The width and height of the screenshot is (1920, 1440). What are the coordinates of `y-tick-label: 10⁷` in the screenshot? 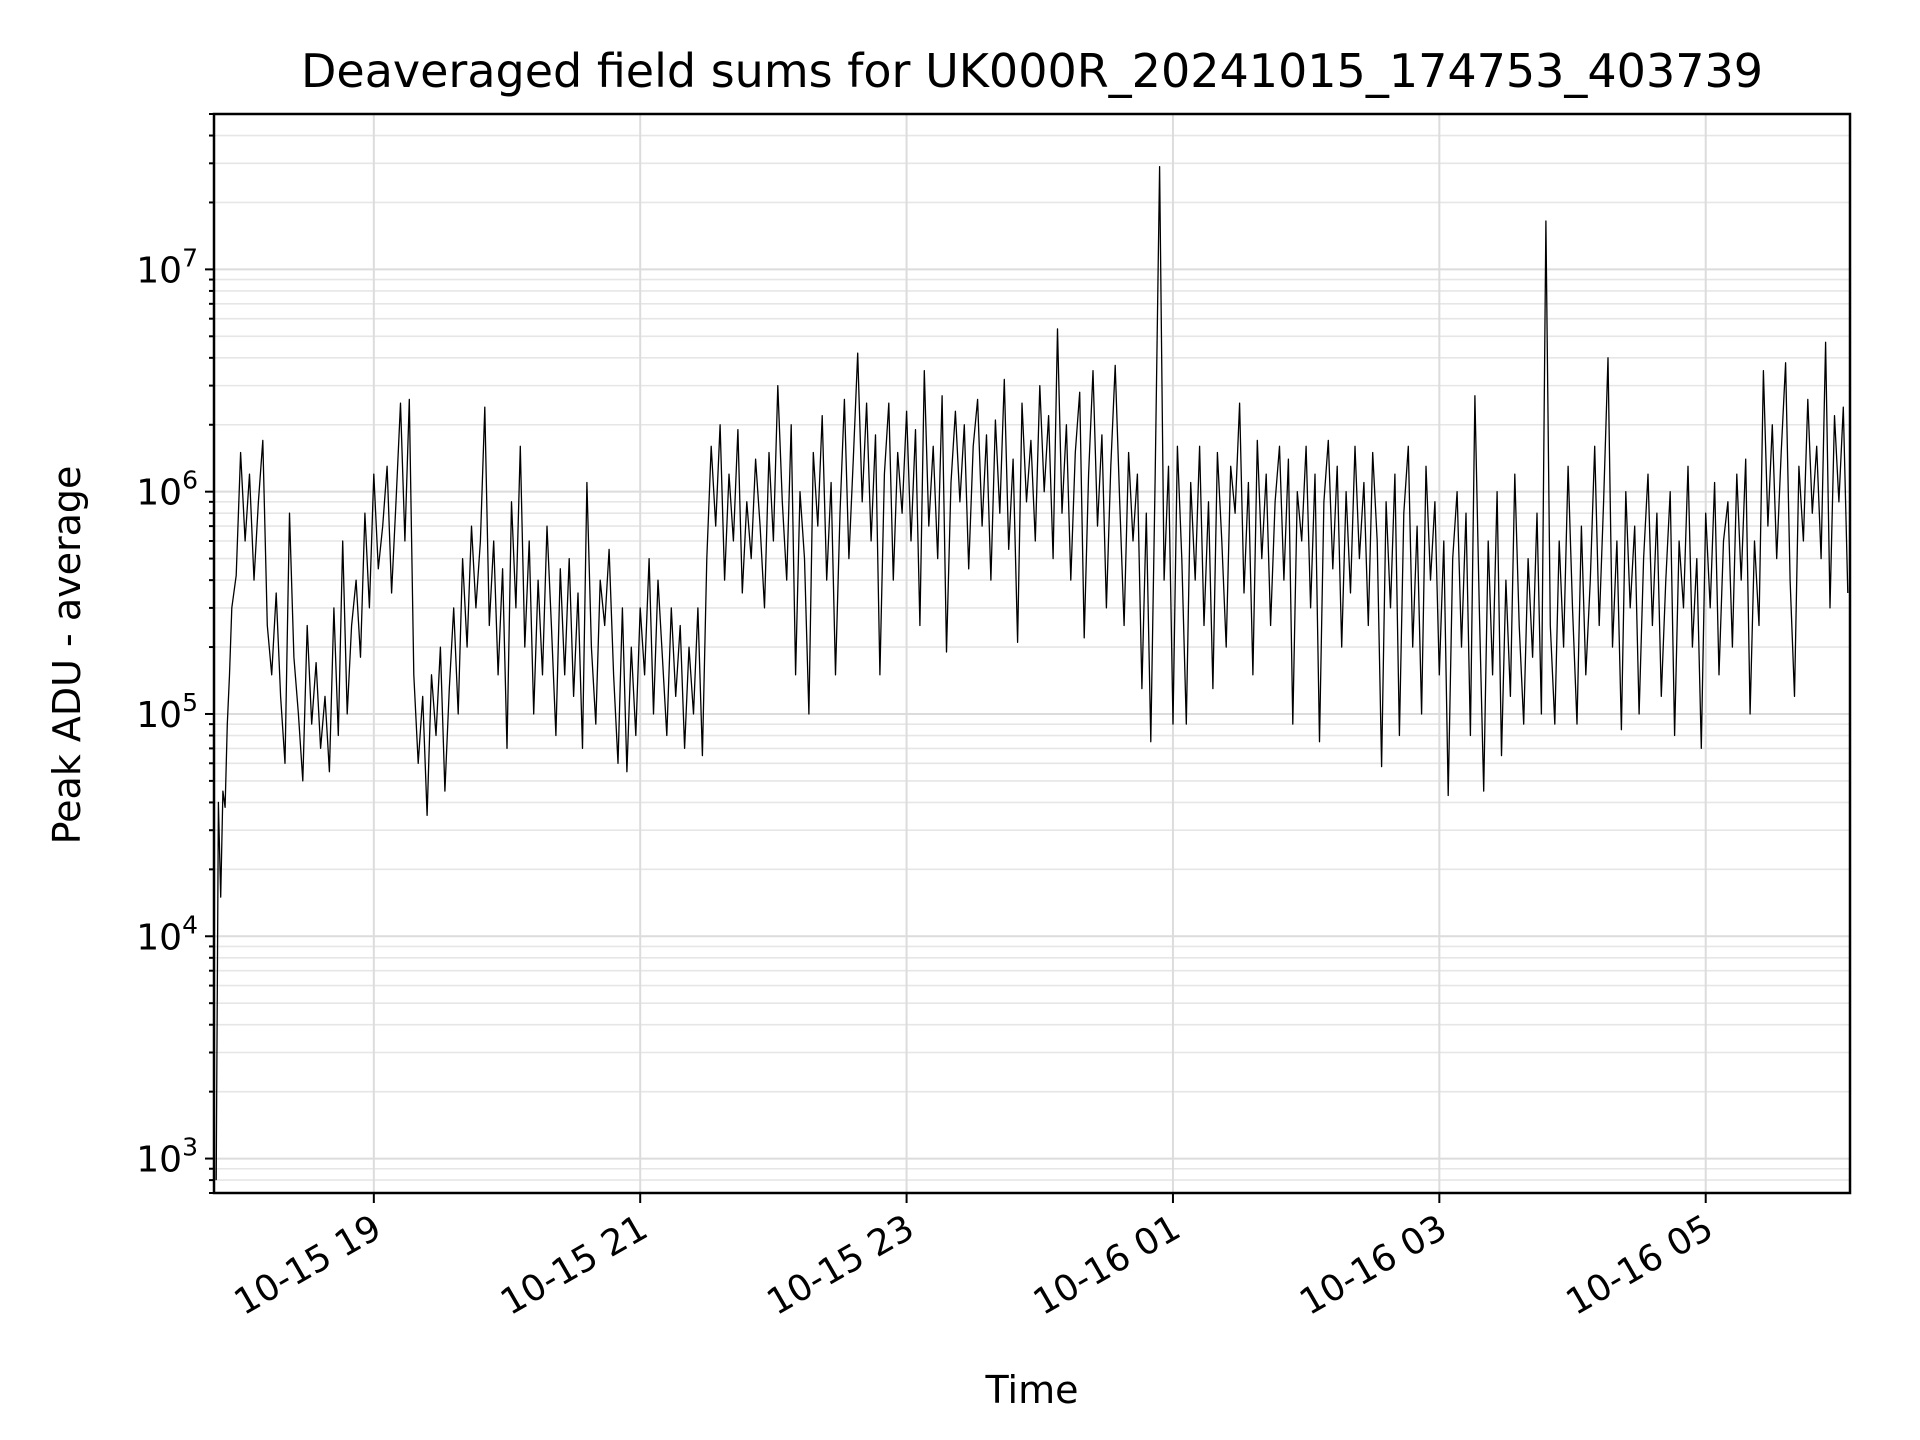 It's located at (167, 267).